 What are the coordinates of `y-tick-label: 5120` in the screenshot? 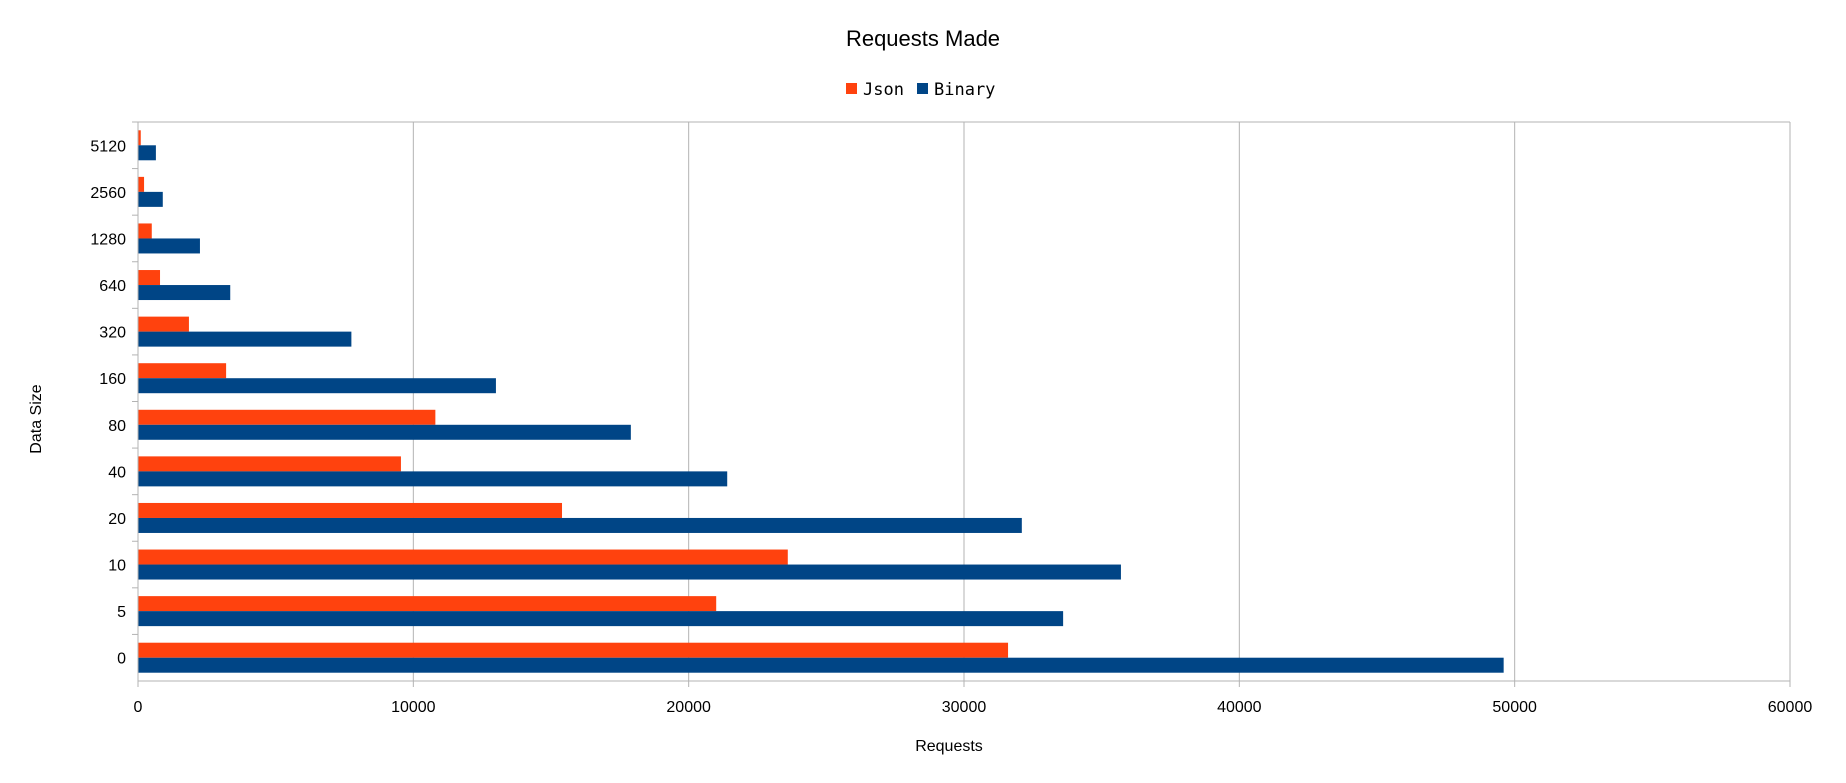 It's located at (108, 146).